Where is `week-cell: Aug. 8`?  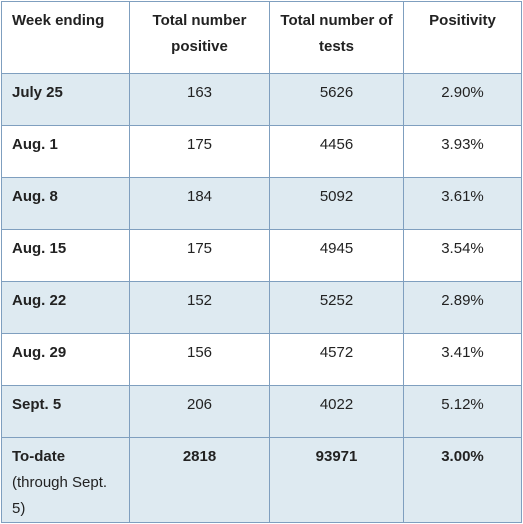
week-cell: Aug. 8 is located at coordinates (65, 203).